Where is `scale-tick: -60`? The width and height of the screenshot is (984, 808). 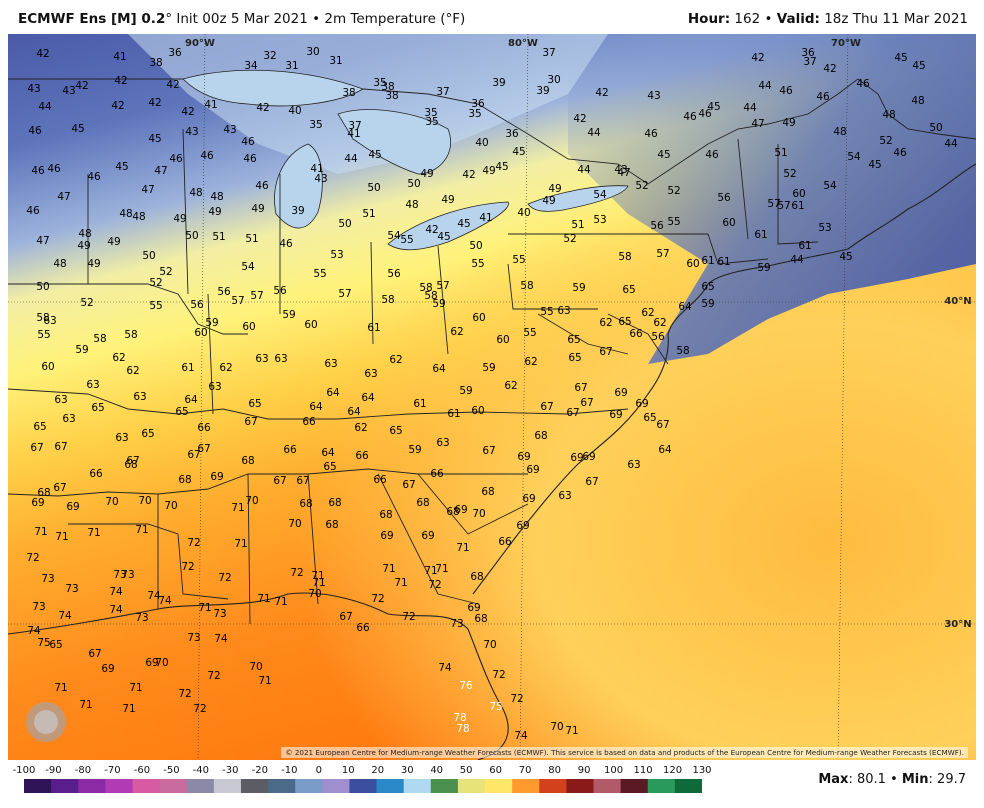 scale-tick: -60 is located at coordinates (142, 770).